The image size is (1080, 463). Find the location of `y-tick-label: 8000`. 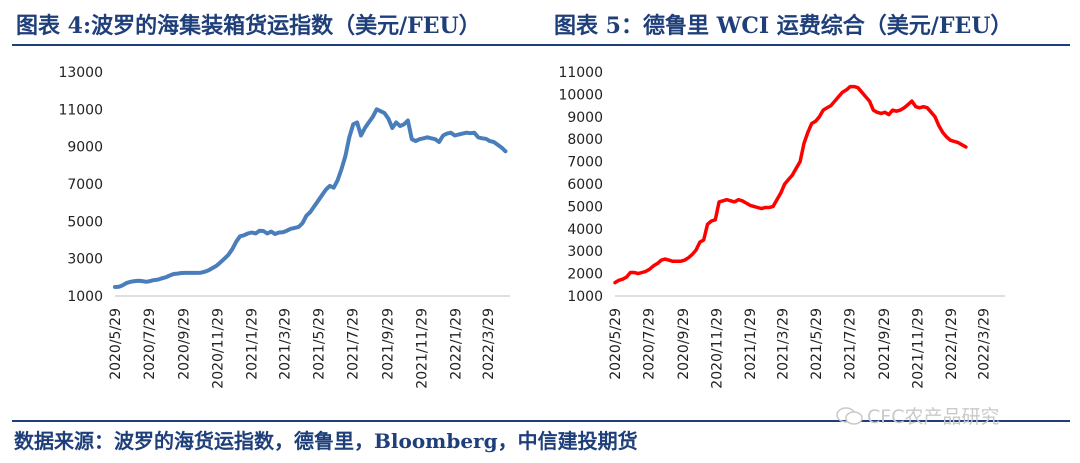

y-tick-label: 8000 is located at coordinates (585, 140).